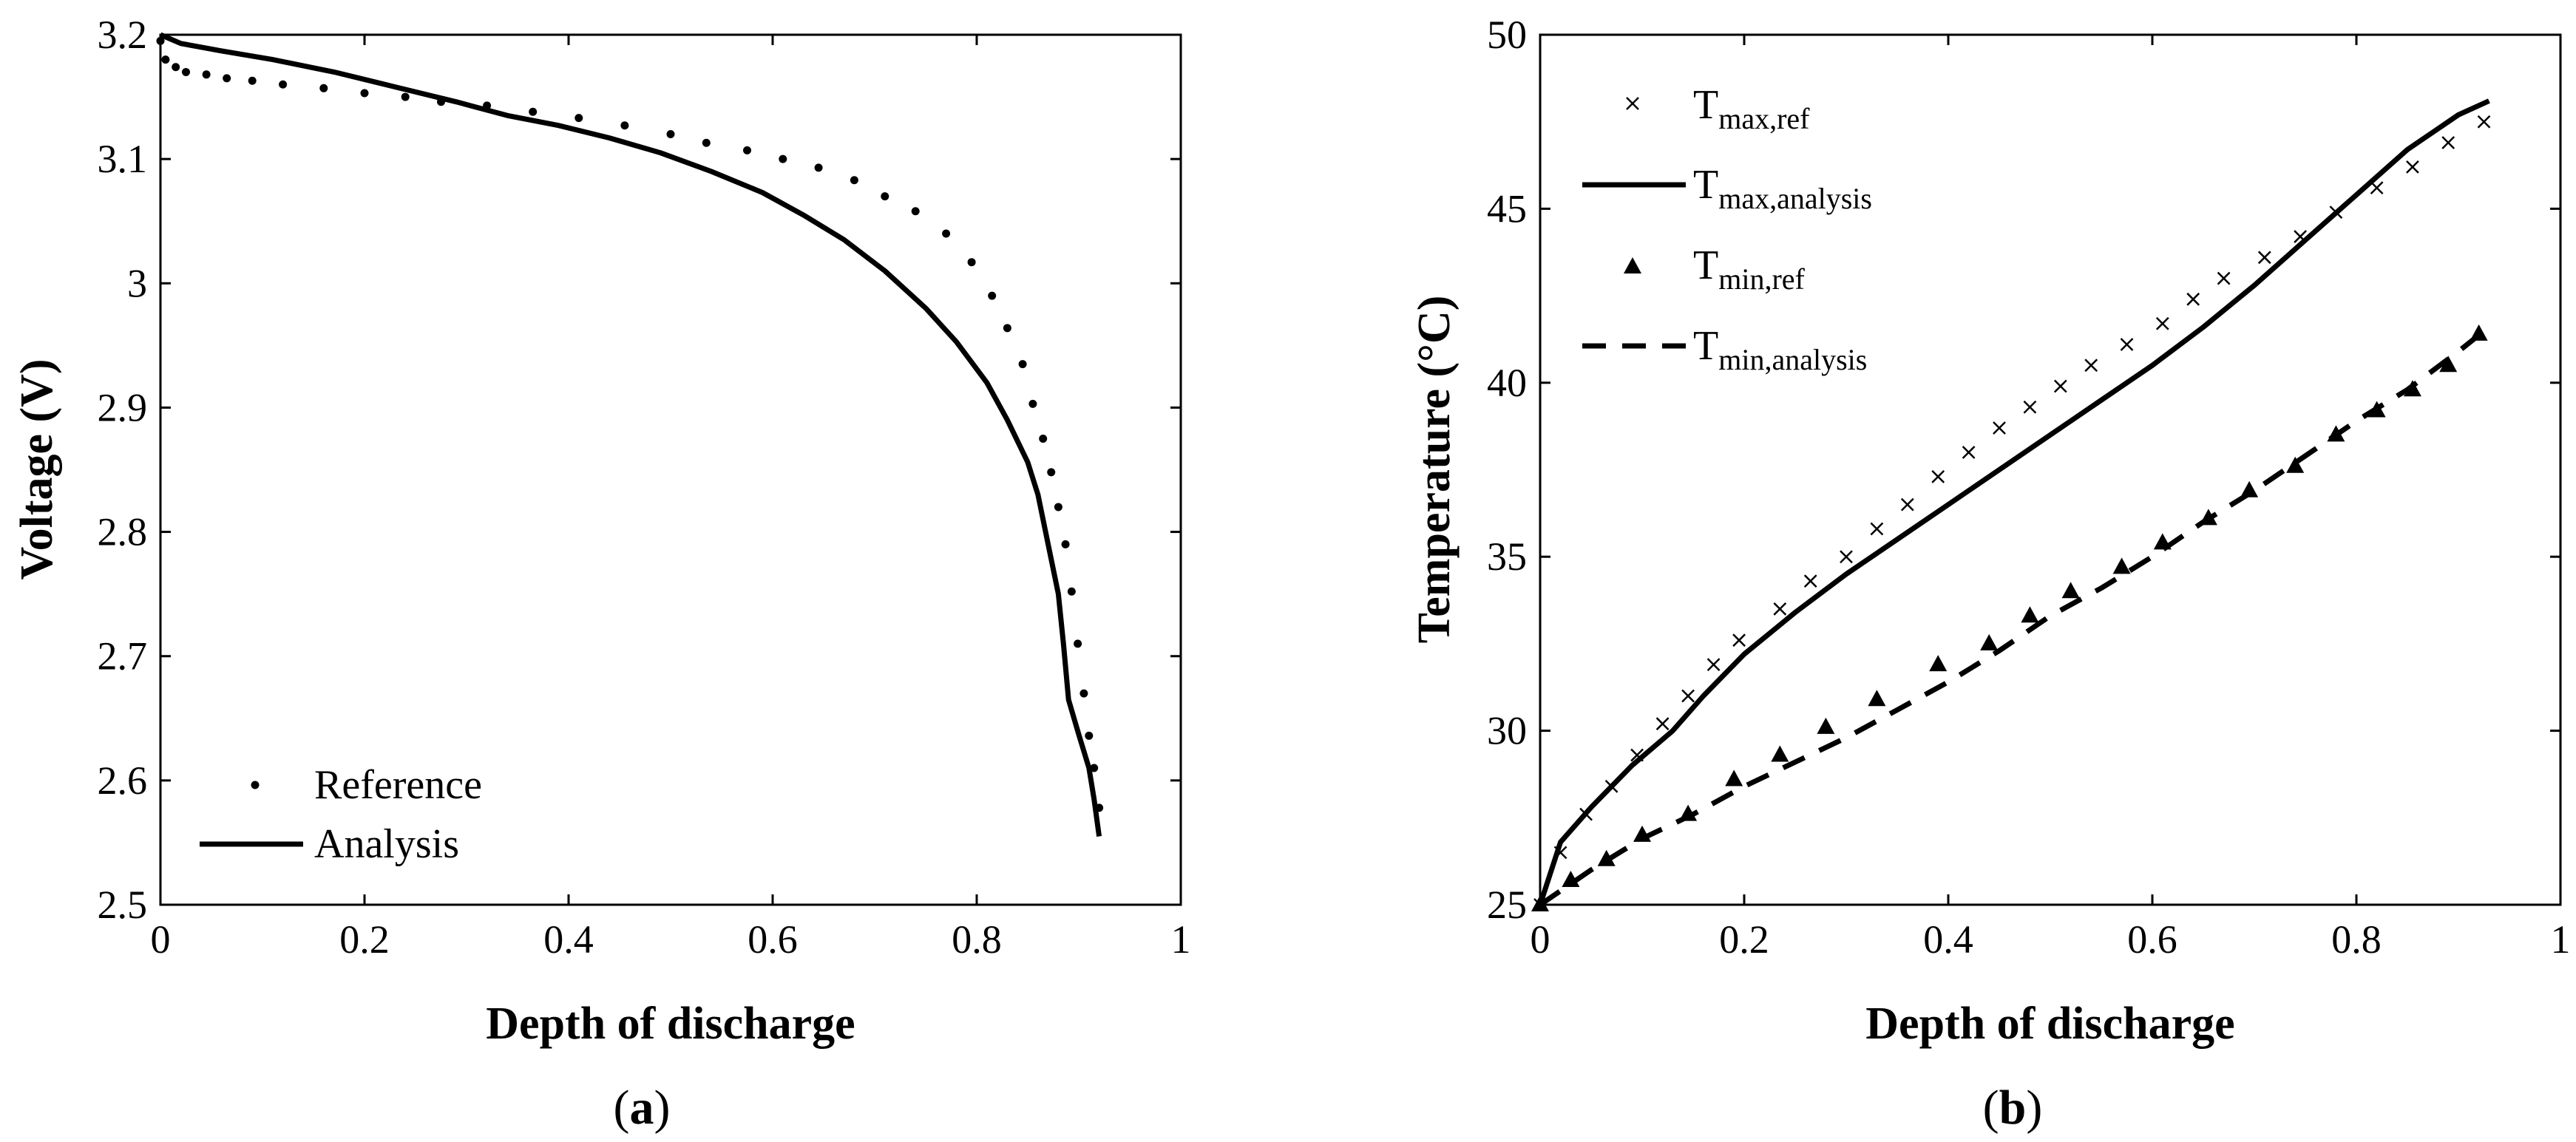 The width and height of the screenshot is (2576, 1142). Describe the element at coordinates (642, 1108) in the screenshot. I see `chart-a-panel-label: (a)` at that location.